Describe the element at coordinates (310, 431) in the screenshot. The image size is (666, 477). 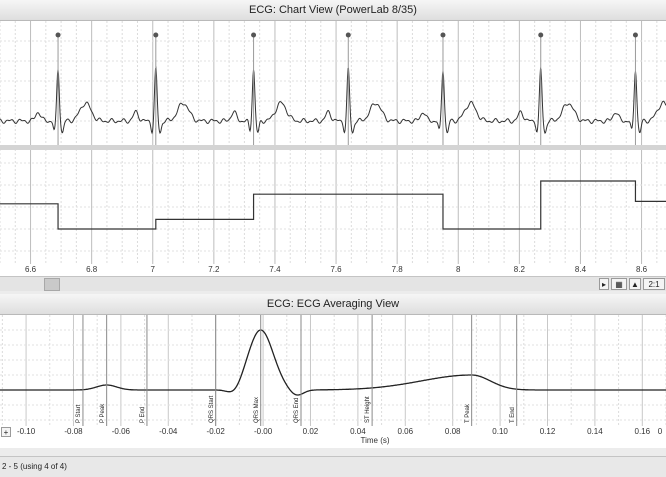
I see `averaging-time-tick: 0.02` at that location.